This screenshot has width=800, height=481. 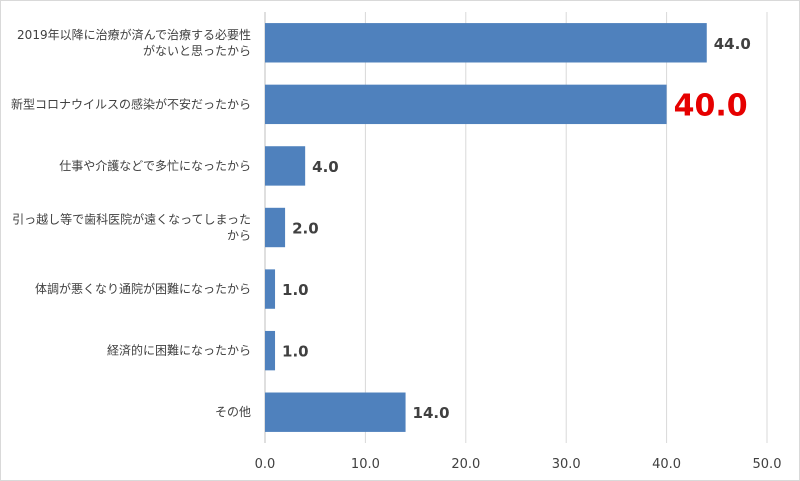 I want to click on x-tick-label: 20.0, so click(x=465, y=464).